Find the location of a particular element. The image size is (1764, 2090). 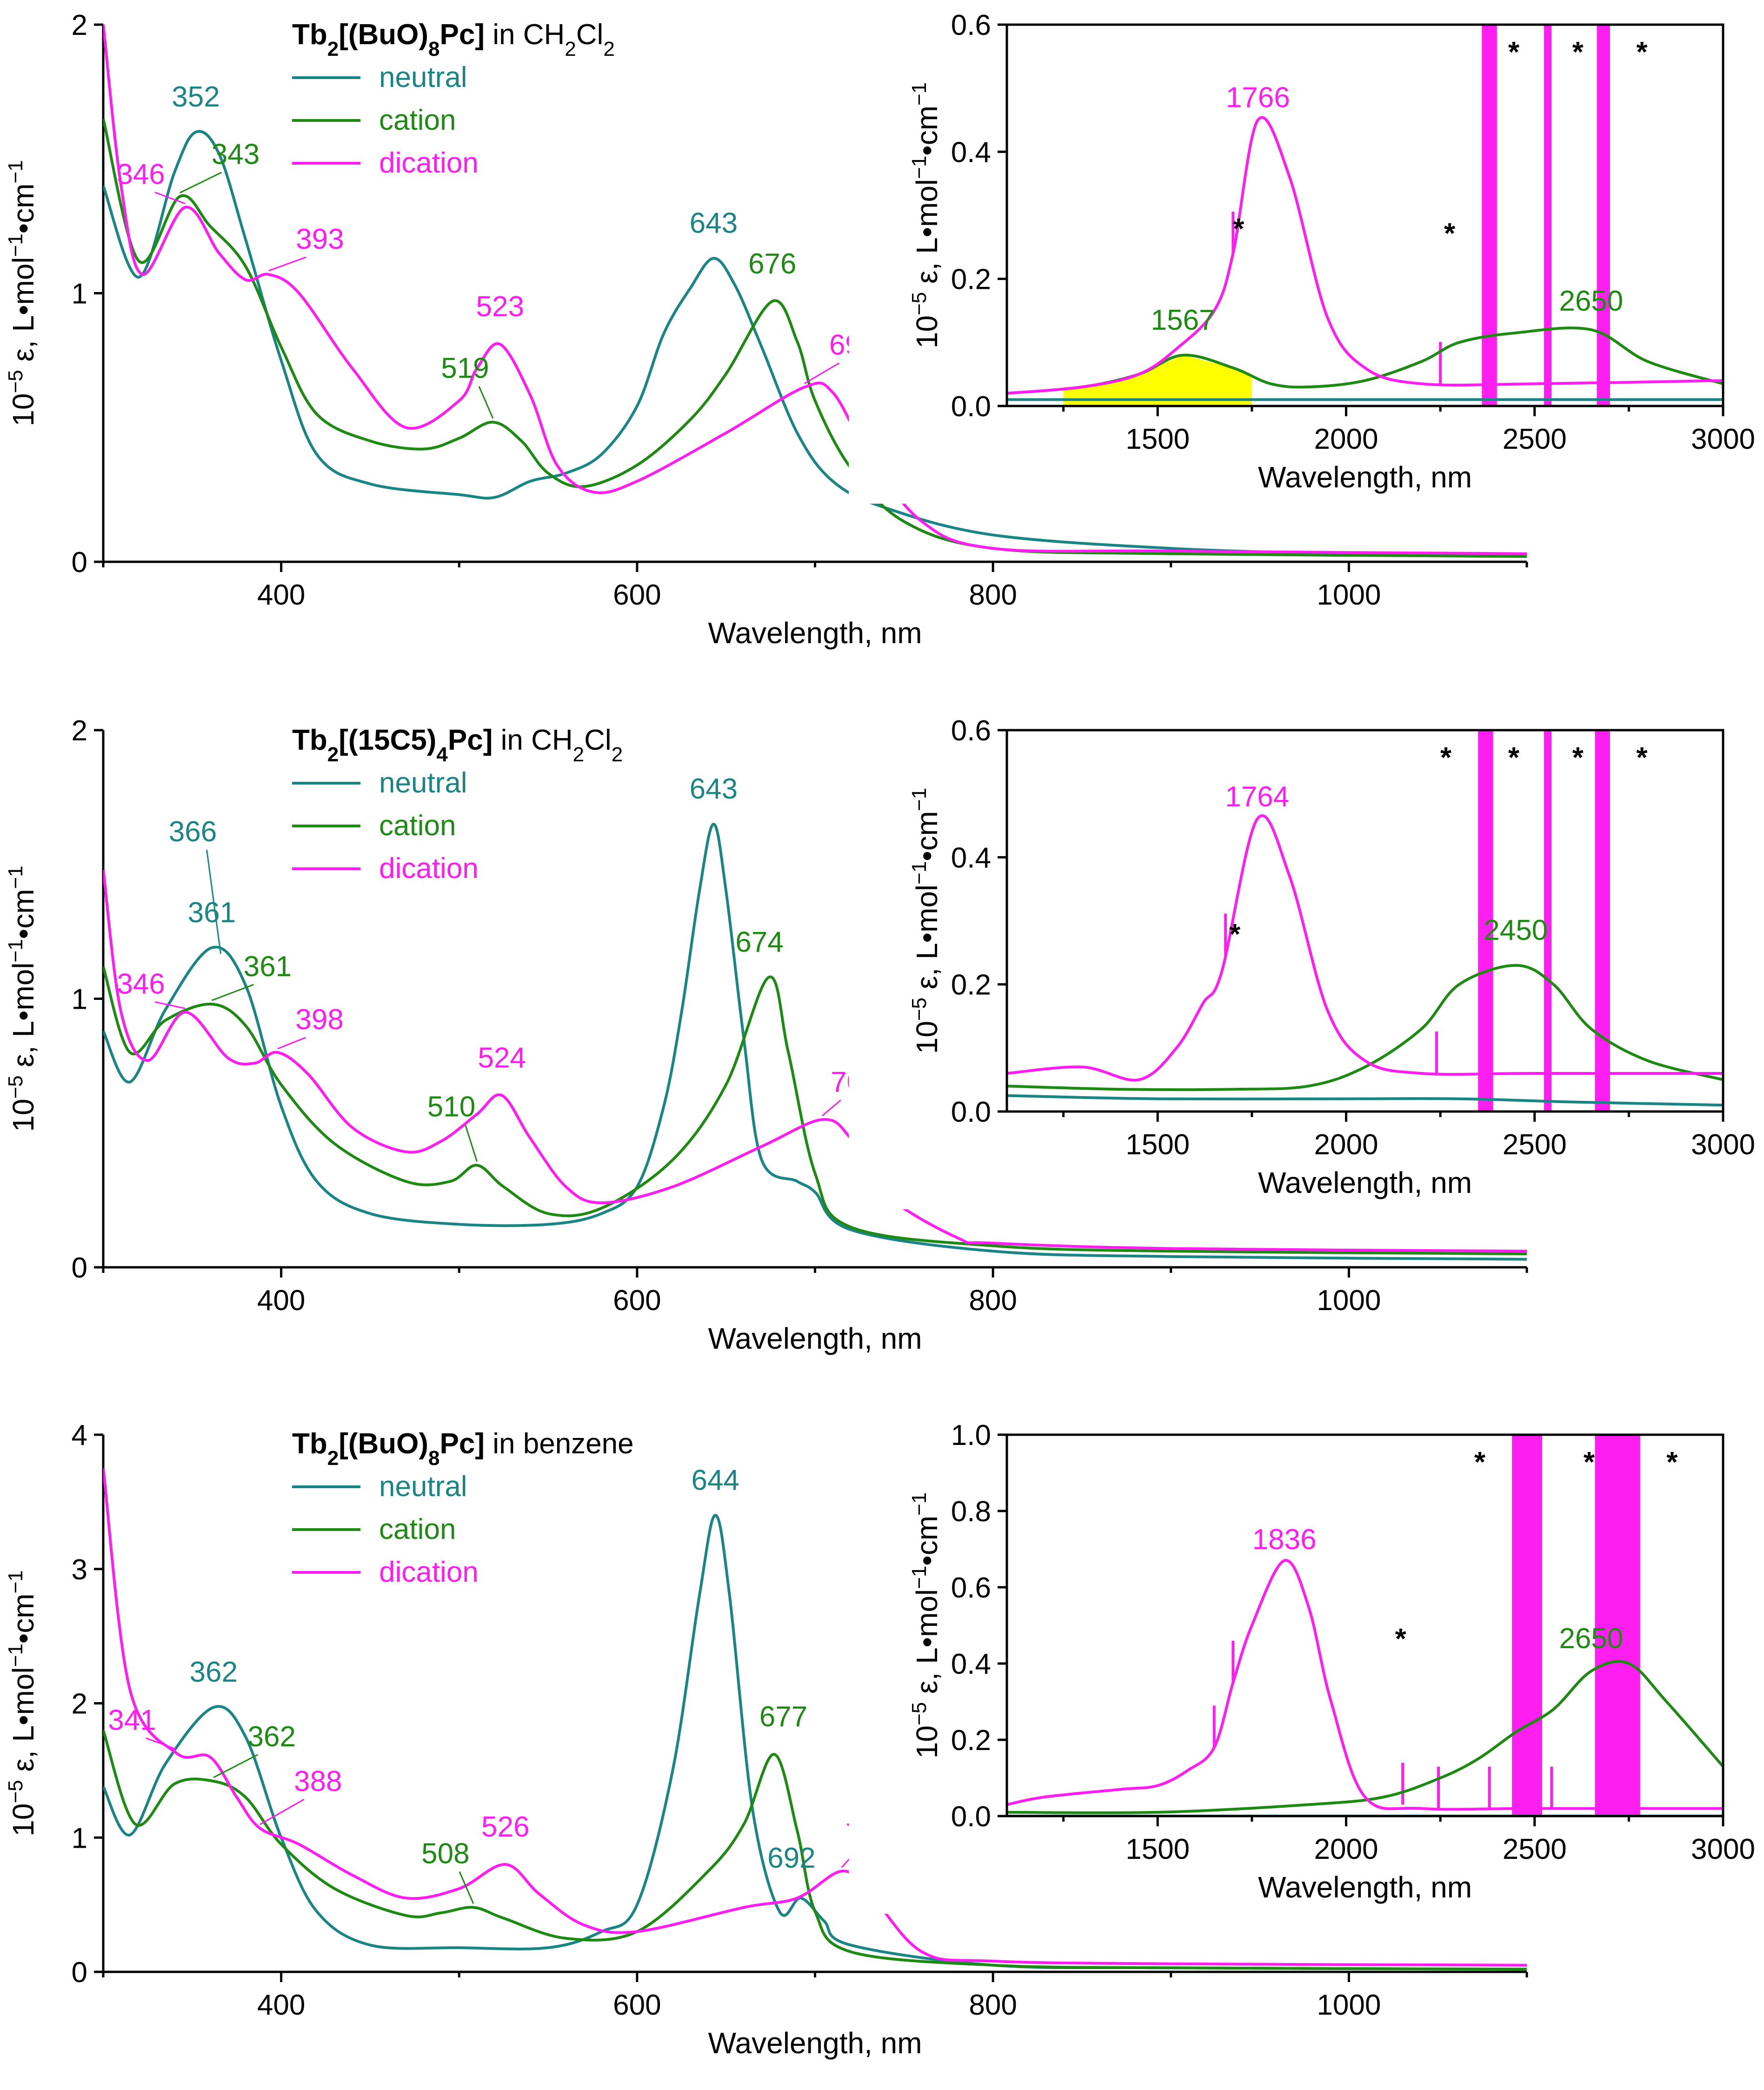

main-y-tick-label: 2 is located at coordinates (80, 731).